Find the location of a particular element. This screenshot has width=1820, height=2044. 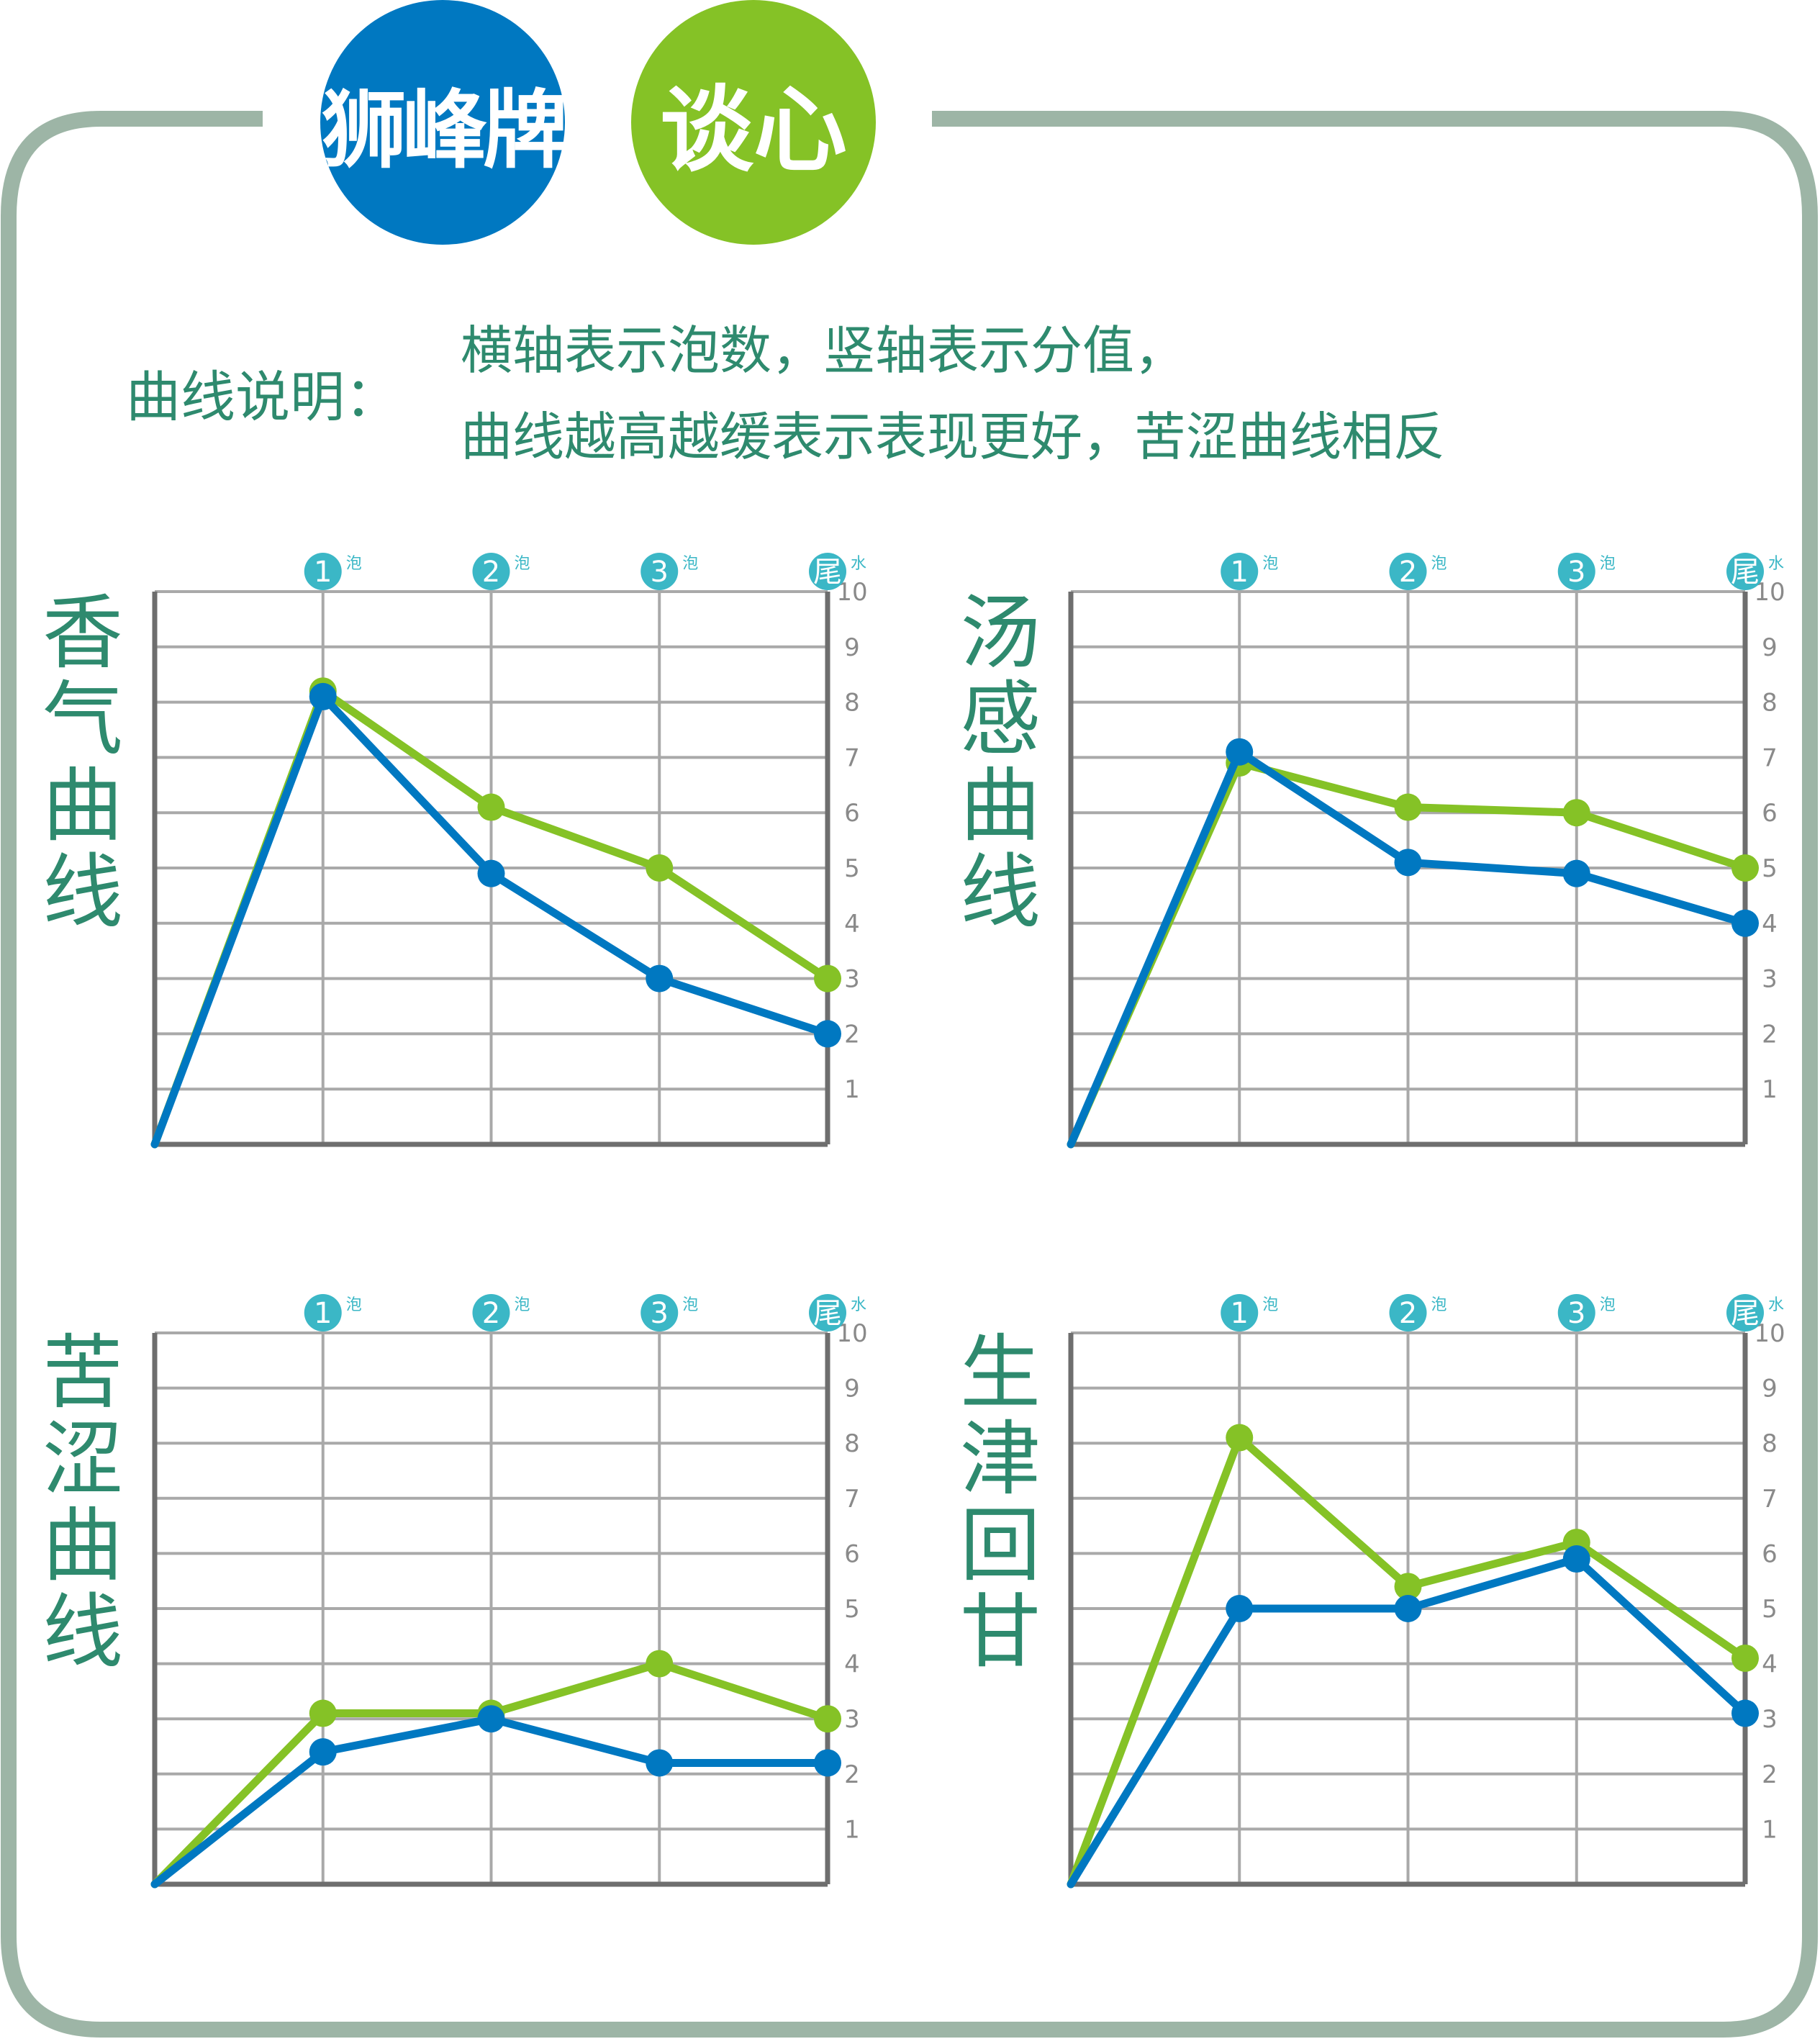

chart-4: 123456789101 泡 2 泡 3 泡尾水 is located at coordinates (1426, 1591).